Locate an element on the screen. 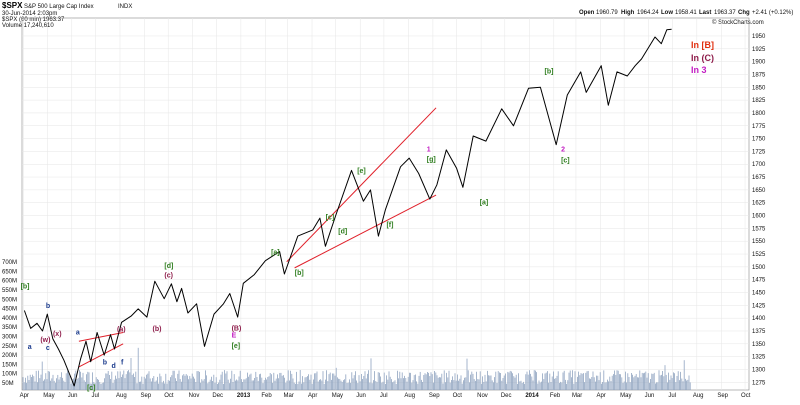 The width and height of the screenshot is (800, 405). x-tick-label: May is located at coordinates (625, 396).